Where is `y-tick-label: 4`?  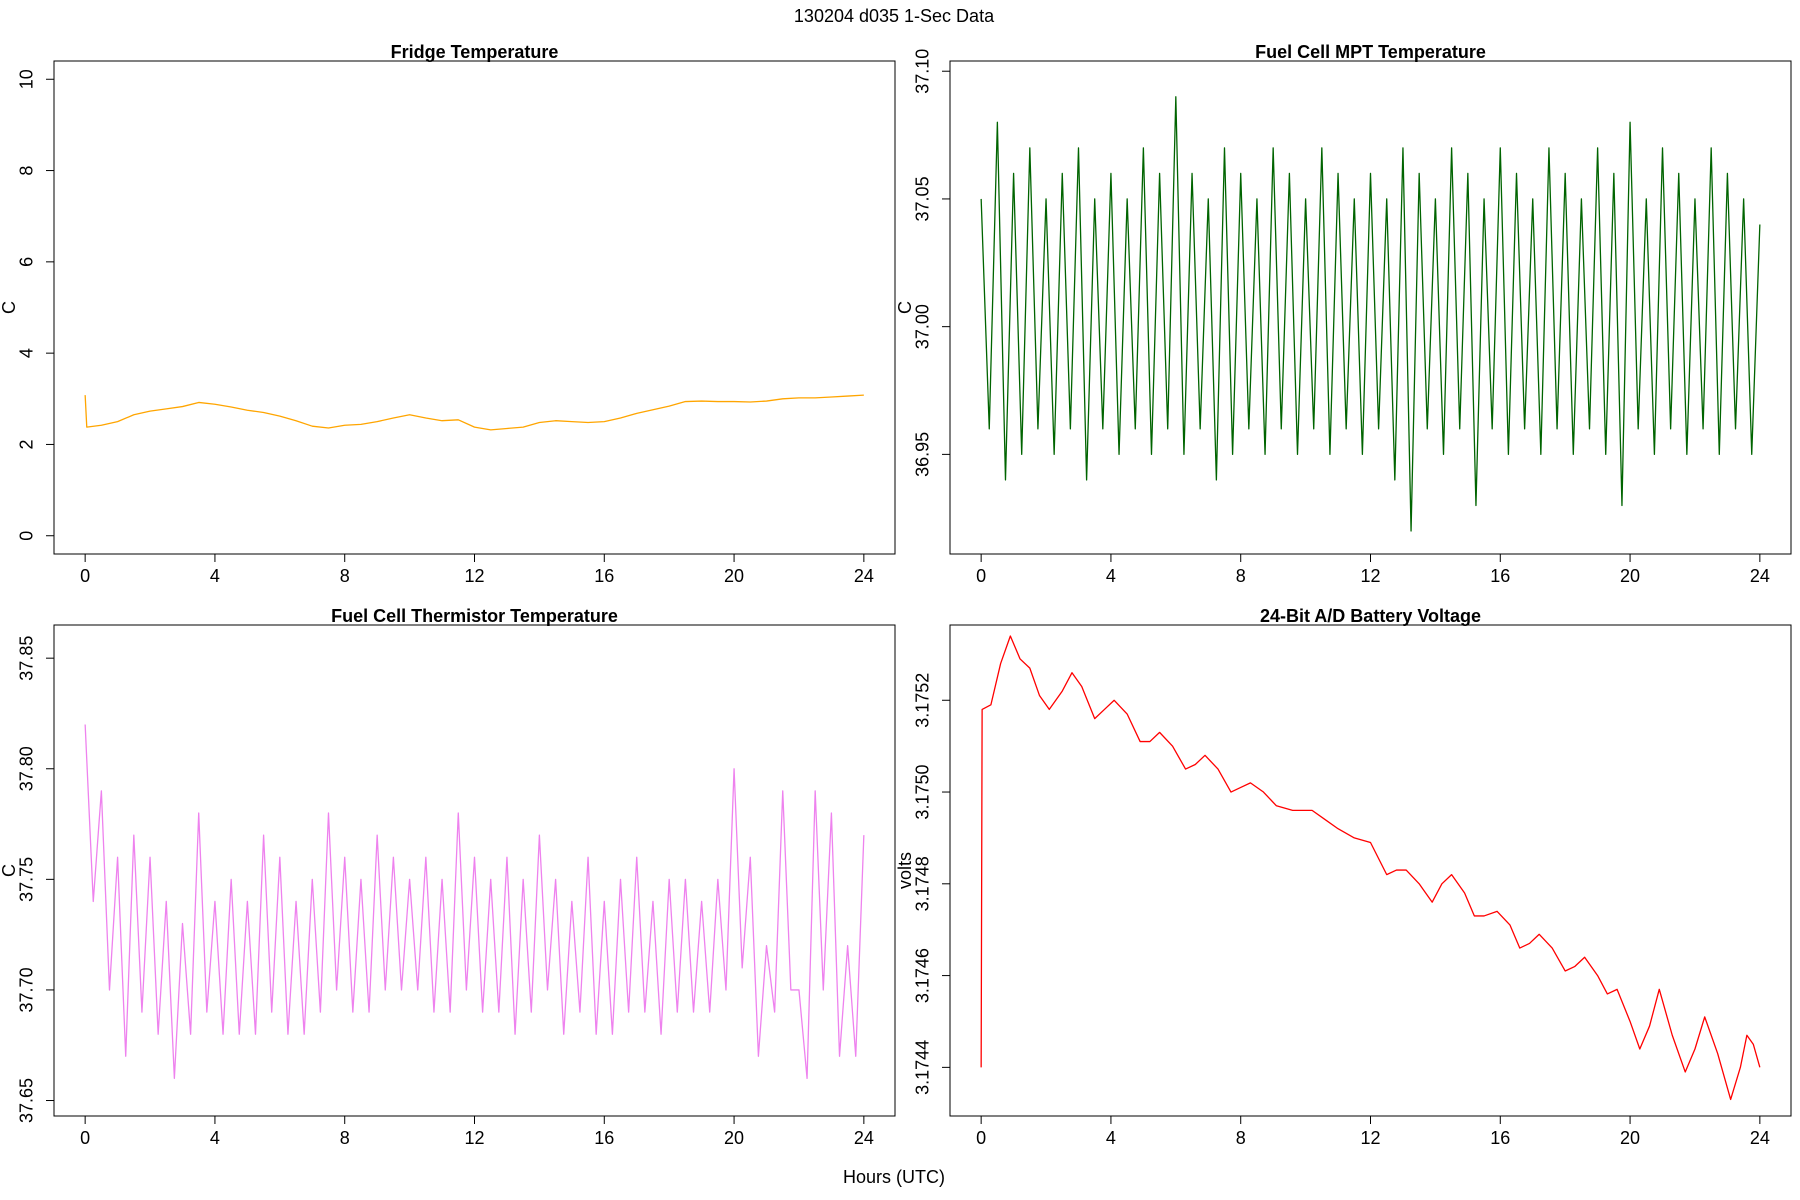 y-tick-label: 4 is located at coordinates (27, 353).